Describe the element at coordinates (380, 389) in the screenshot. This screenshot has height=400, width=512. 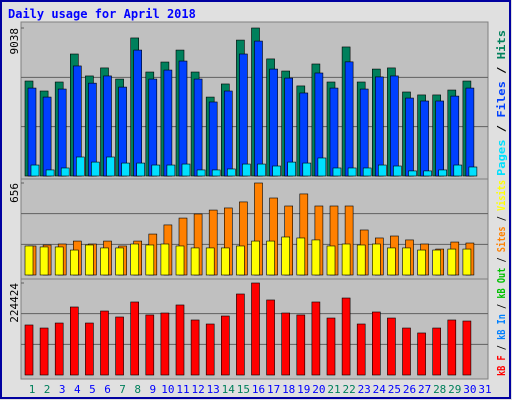
I see `x-tick-label: 24` at that location.